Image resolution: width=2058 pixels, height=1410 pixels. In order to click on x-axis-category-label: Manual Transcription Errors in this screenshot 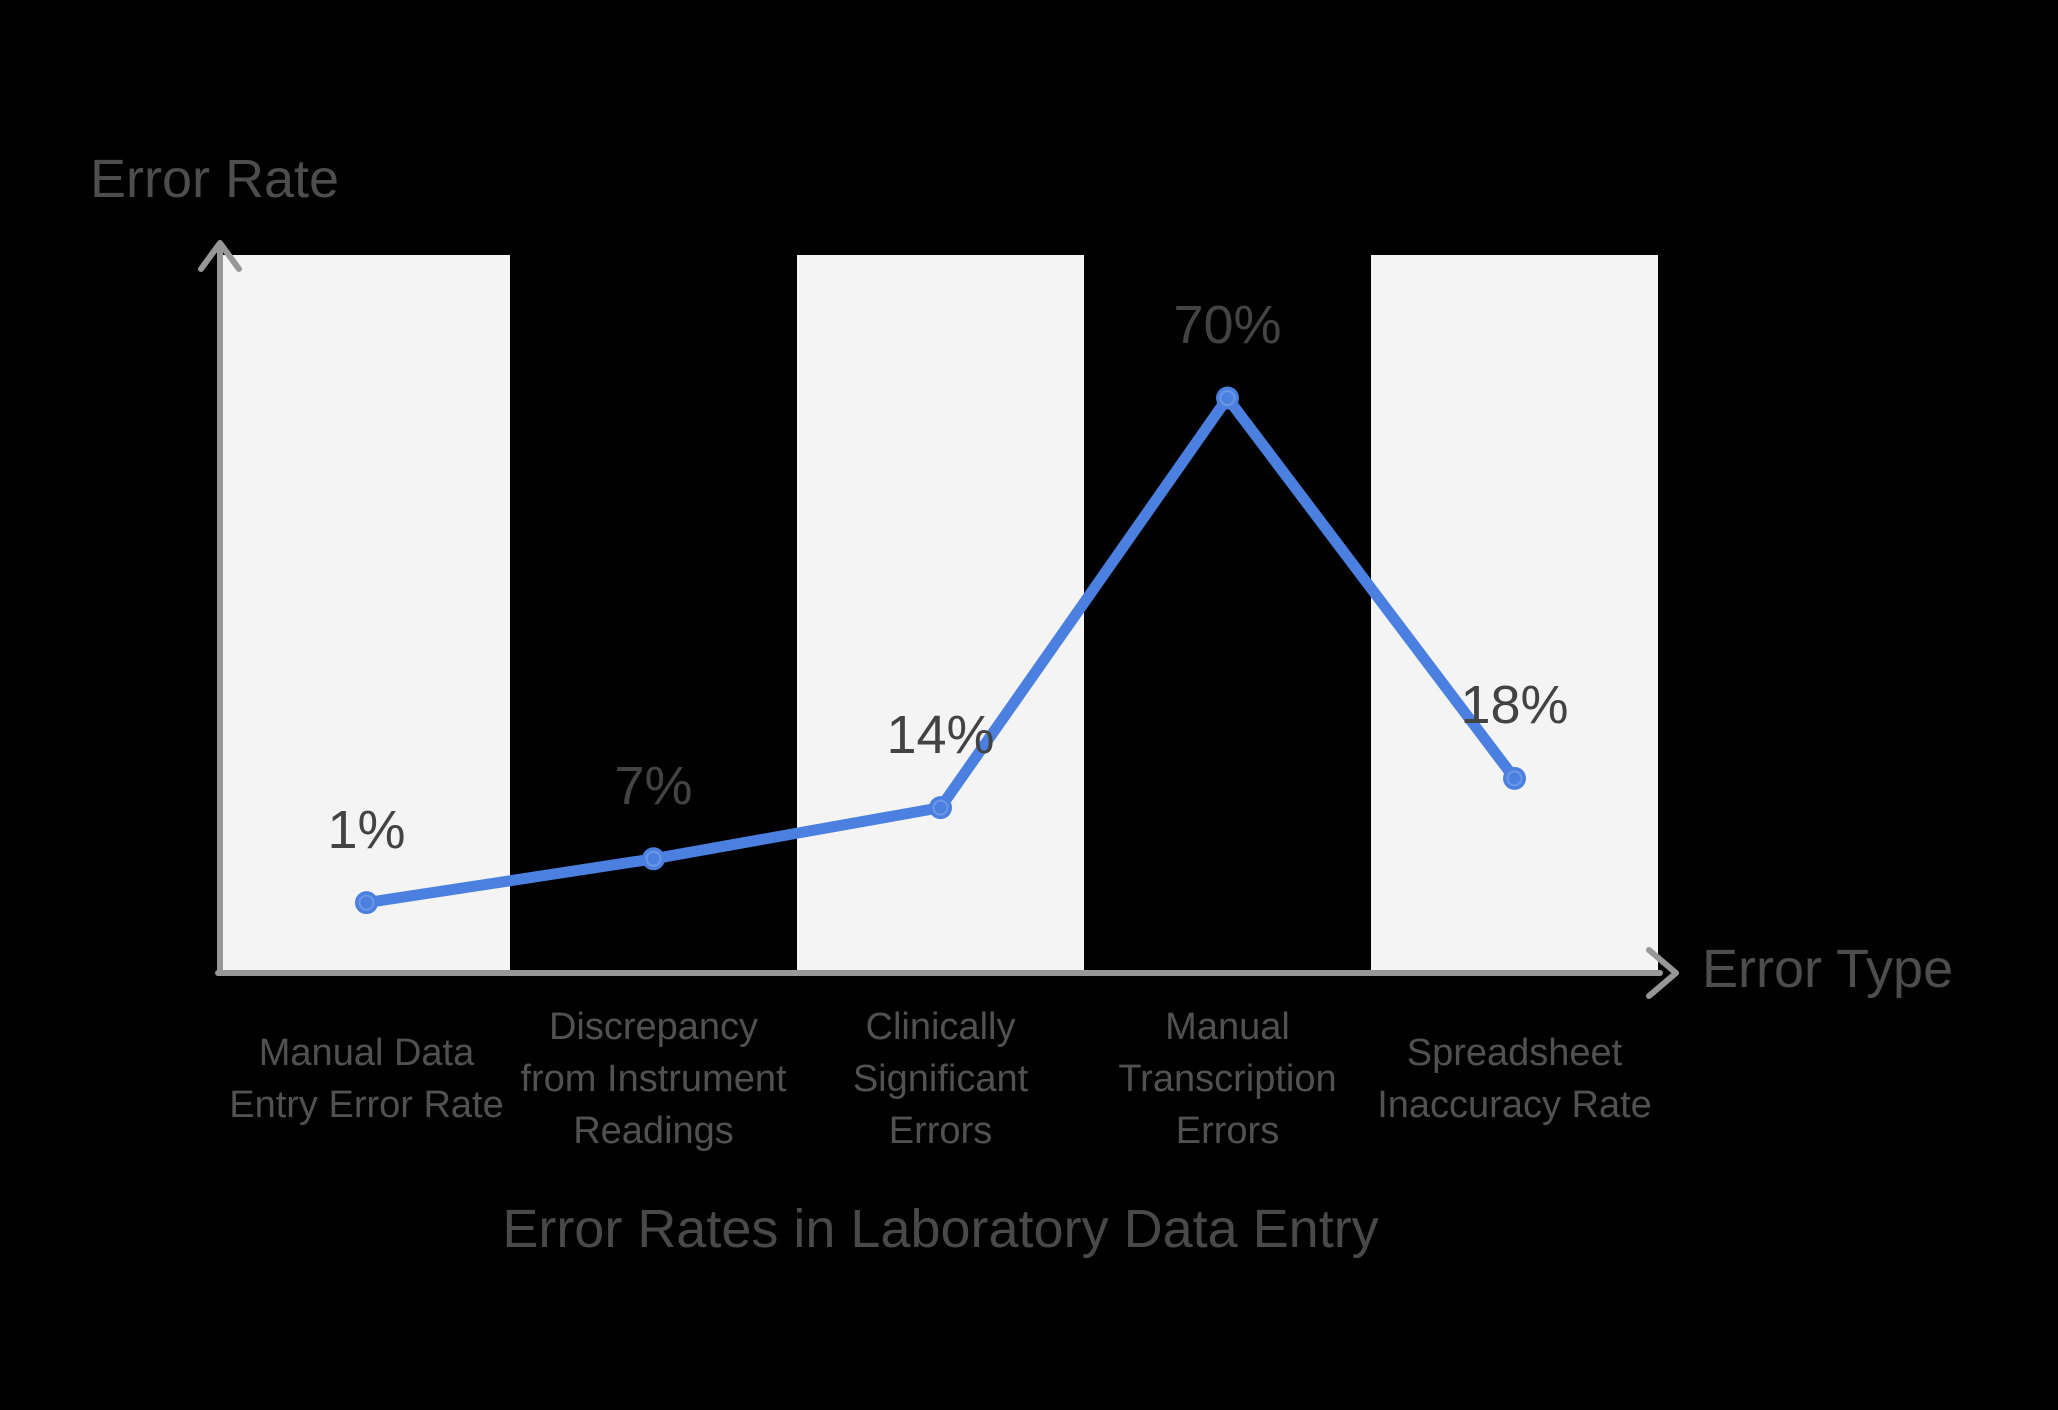, I will do `click(1227, 1079)`.